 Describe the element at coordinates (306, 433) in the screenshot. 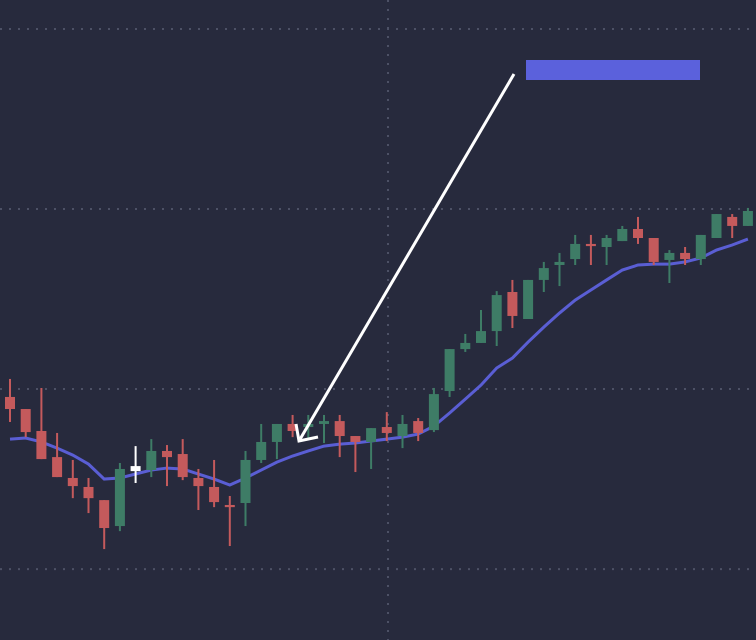

I see `arrow-head` at that location.